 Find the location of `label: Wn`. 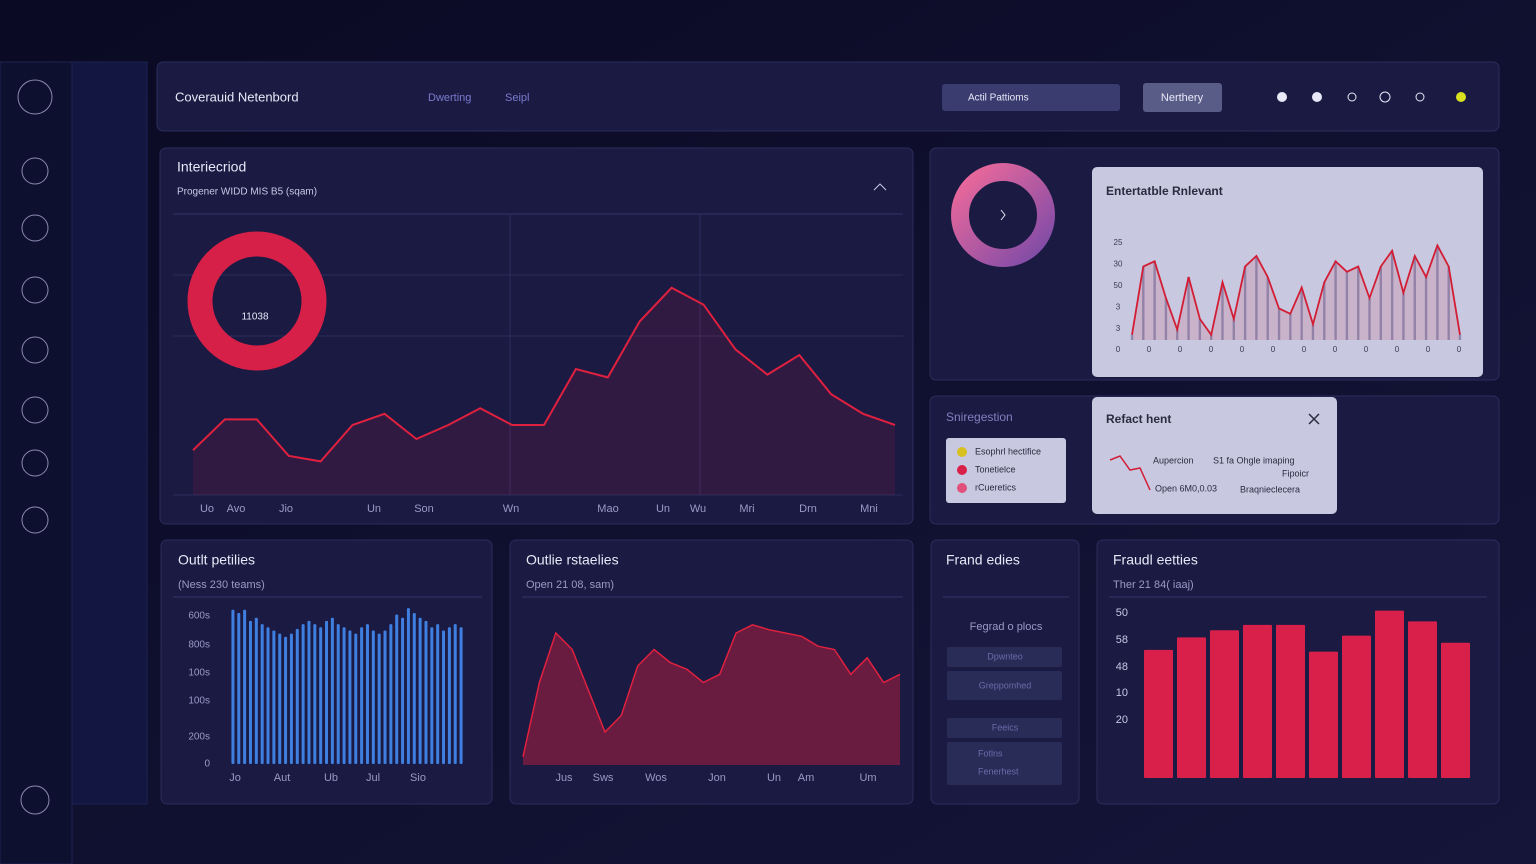

label: Wn is located at coordinates (511, 509).